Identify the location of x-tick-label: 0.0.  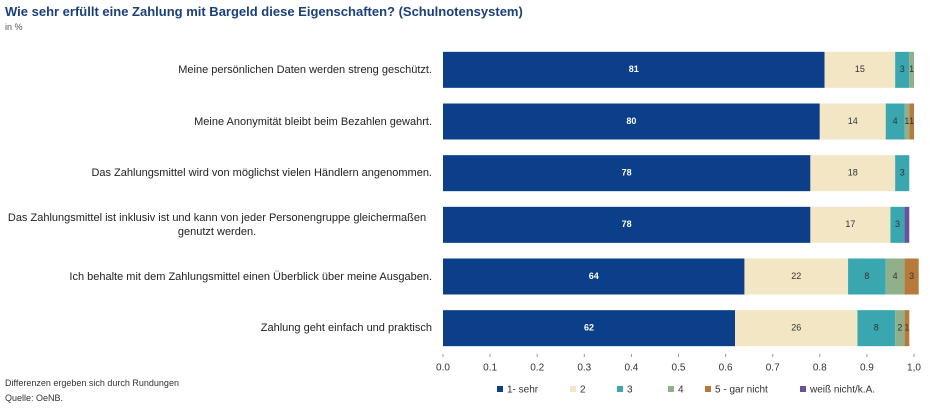
(443, 368).